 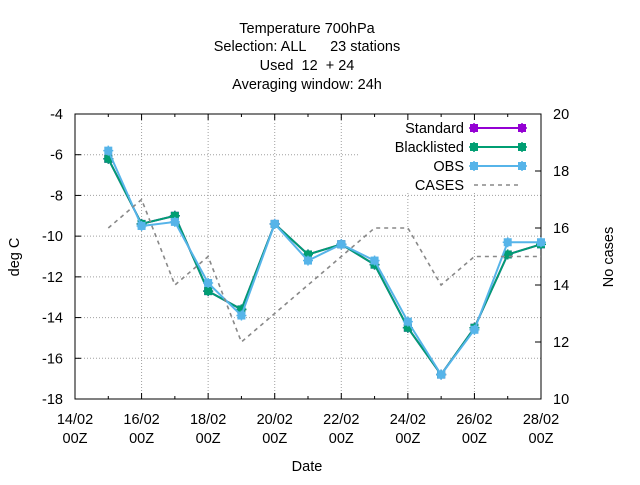 What do you see at coordinates (307, 85) in the screenshot?
I see `title-line-4: Averaging window: 24h` at bounding box center [307, 85].